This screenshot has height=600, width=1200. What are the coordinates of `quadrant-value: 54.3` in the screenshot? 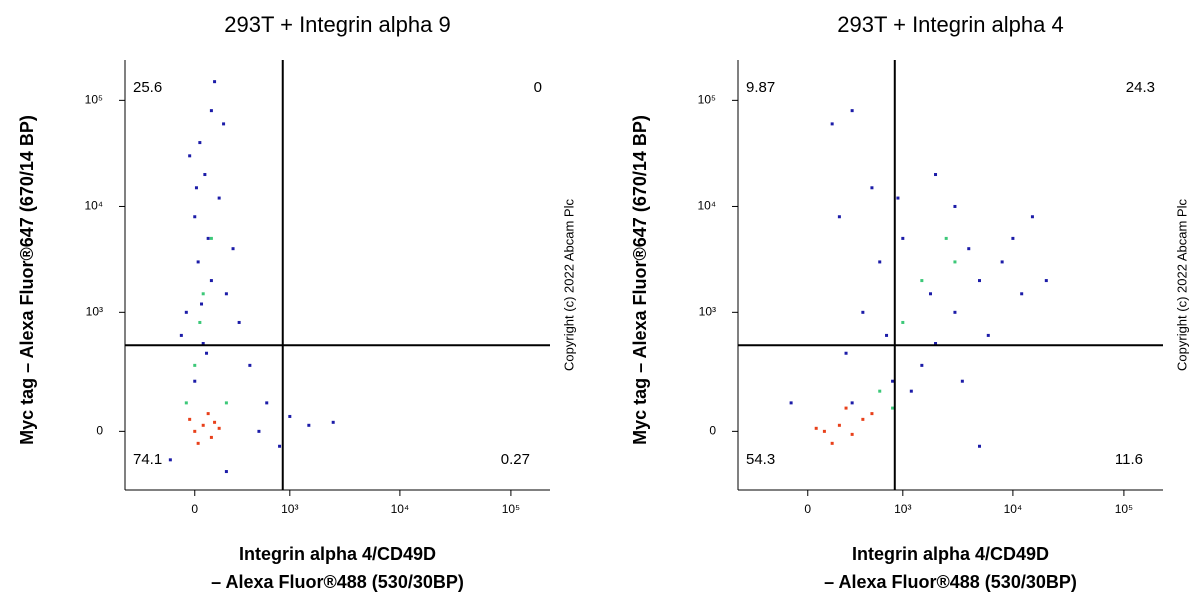 It's located at (760, 459).